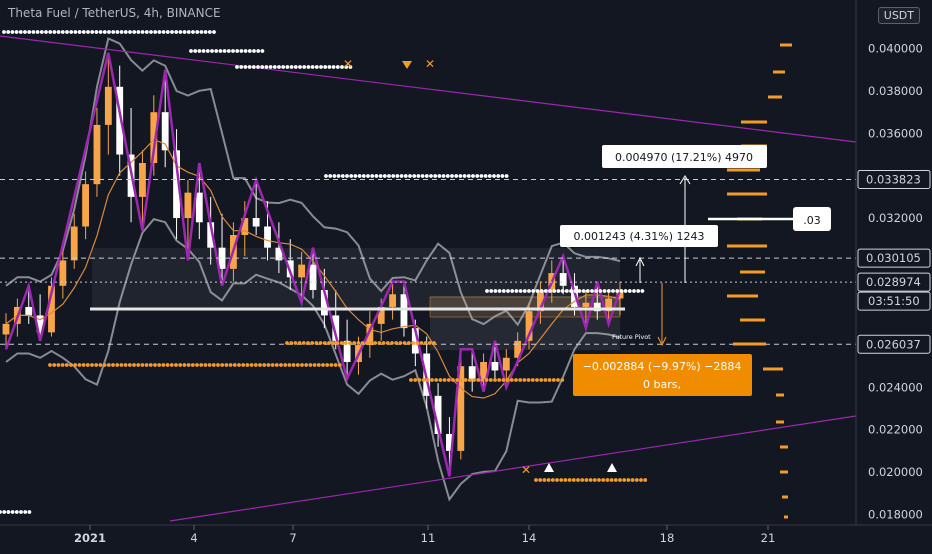  What do you see at coordinates (894, 282) in the screenshot?
I see `price-badge` at bounding box center [894, 282].